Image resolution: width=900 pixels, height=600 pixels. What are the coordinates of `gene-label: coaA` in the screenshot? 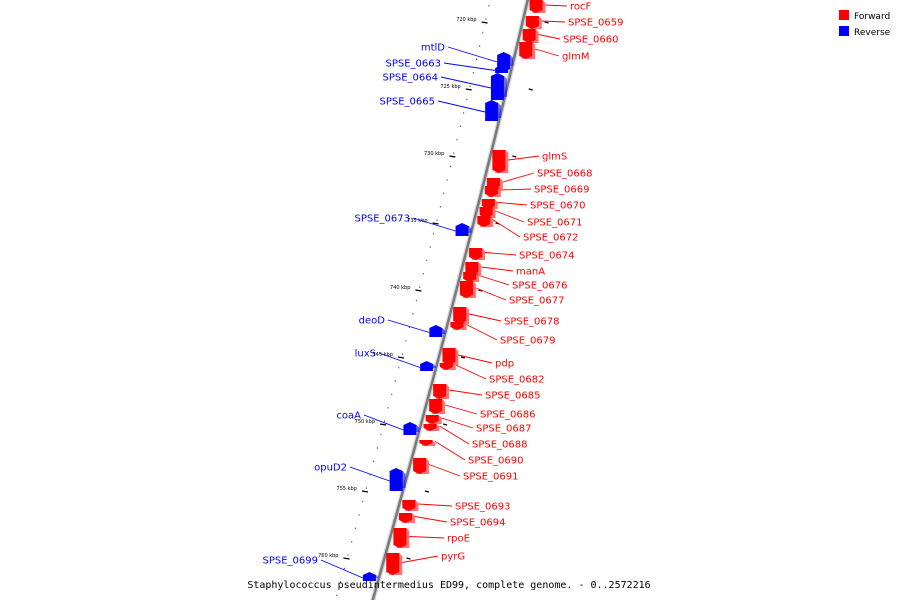 It's located at (348, 416).